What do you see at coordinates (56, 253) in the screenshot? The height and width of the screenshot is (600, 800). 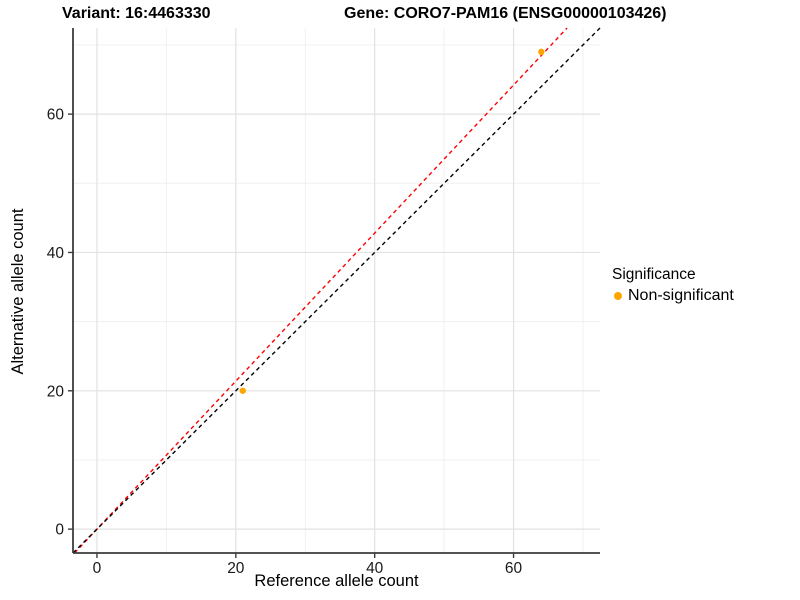 I see `y-tick-label: 40` at bounding box center [56, 253].